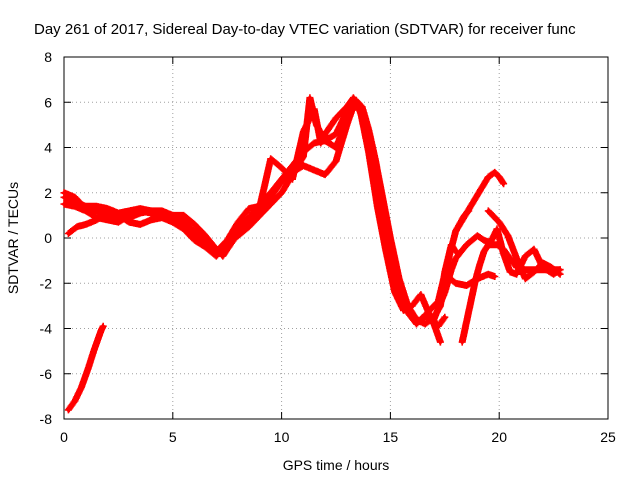 The height and width of the screenshot is (480, 640). Describe the element at coordinates (336, 465) in the screenshot. I see `x-axis-label: GPS time / hours` at that location.